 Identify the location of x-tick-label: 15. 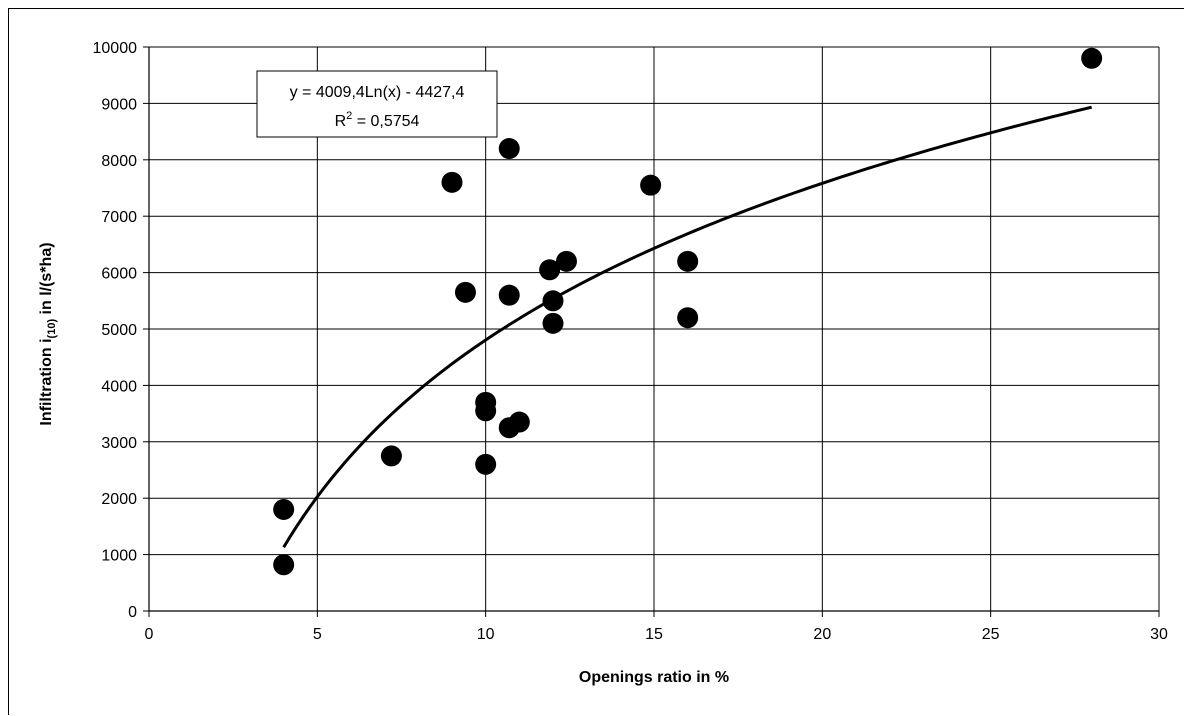
(654, 634).